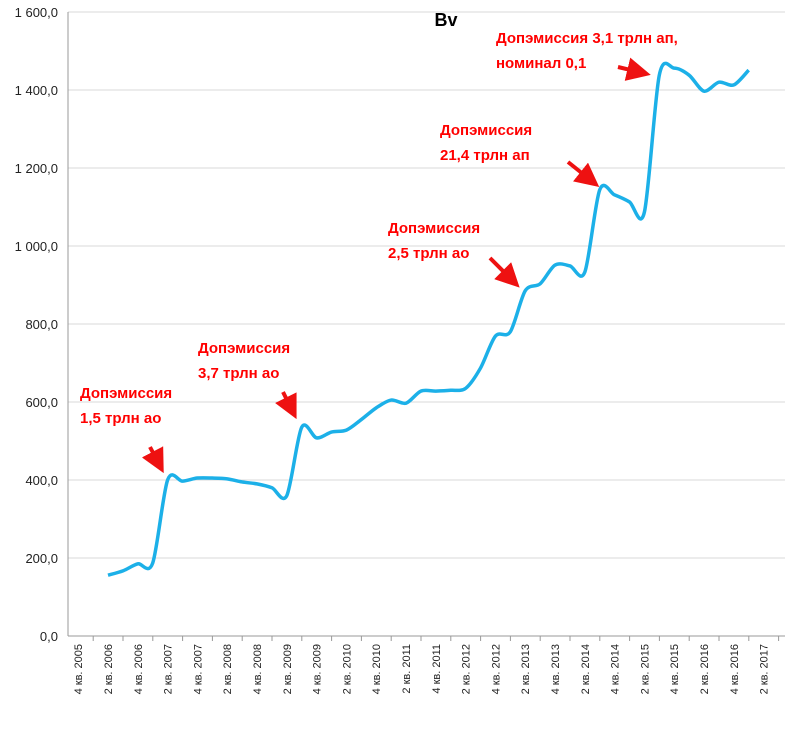  What do you see at coordinates (675, 669) in the screenshot?
I see `x-tick-label: 4 кв. 2015` at bounding box center [675, 669].